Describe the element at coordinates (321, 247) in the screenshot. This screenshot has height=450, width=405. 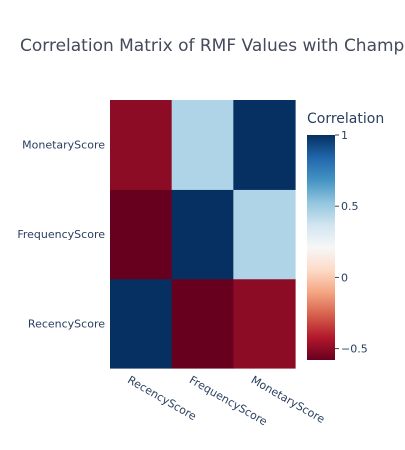
I see `colorbar` at that location.